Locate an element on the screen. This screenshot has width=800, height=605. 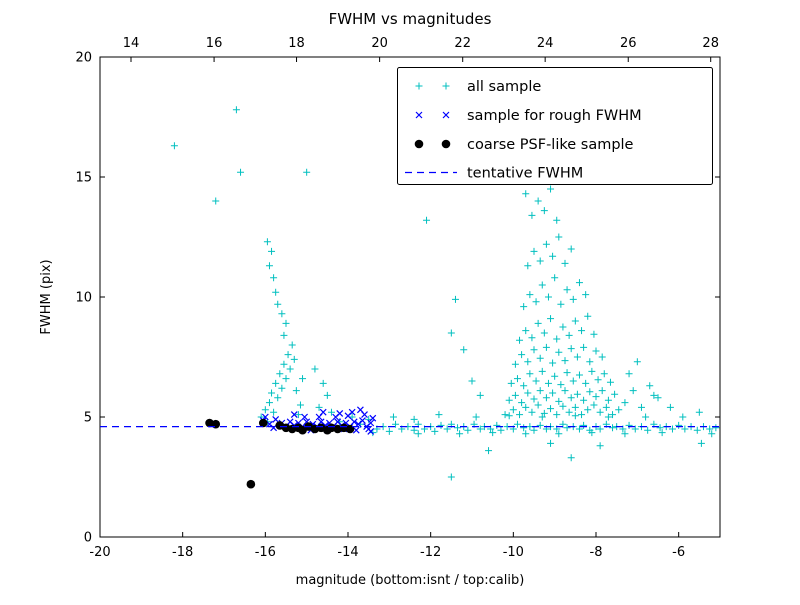
legend-item-coarse-psf-like-sample: coarse PSF-like sample is located at coordinates (524, 145).